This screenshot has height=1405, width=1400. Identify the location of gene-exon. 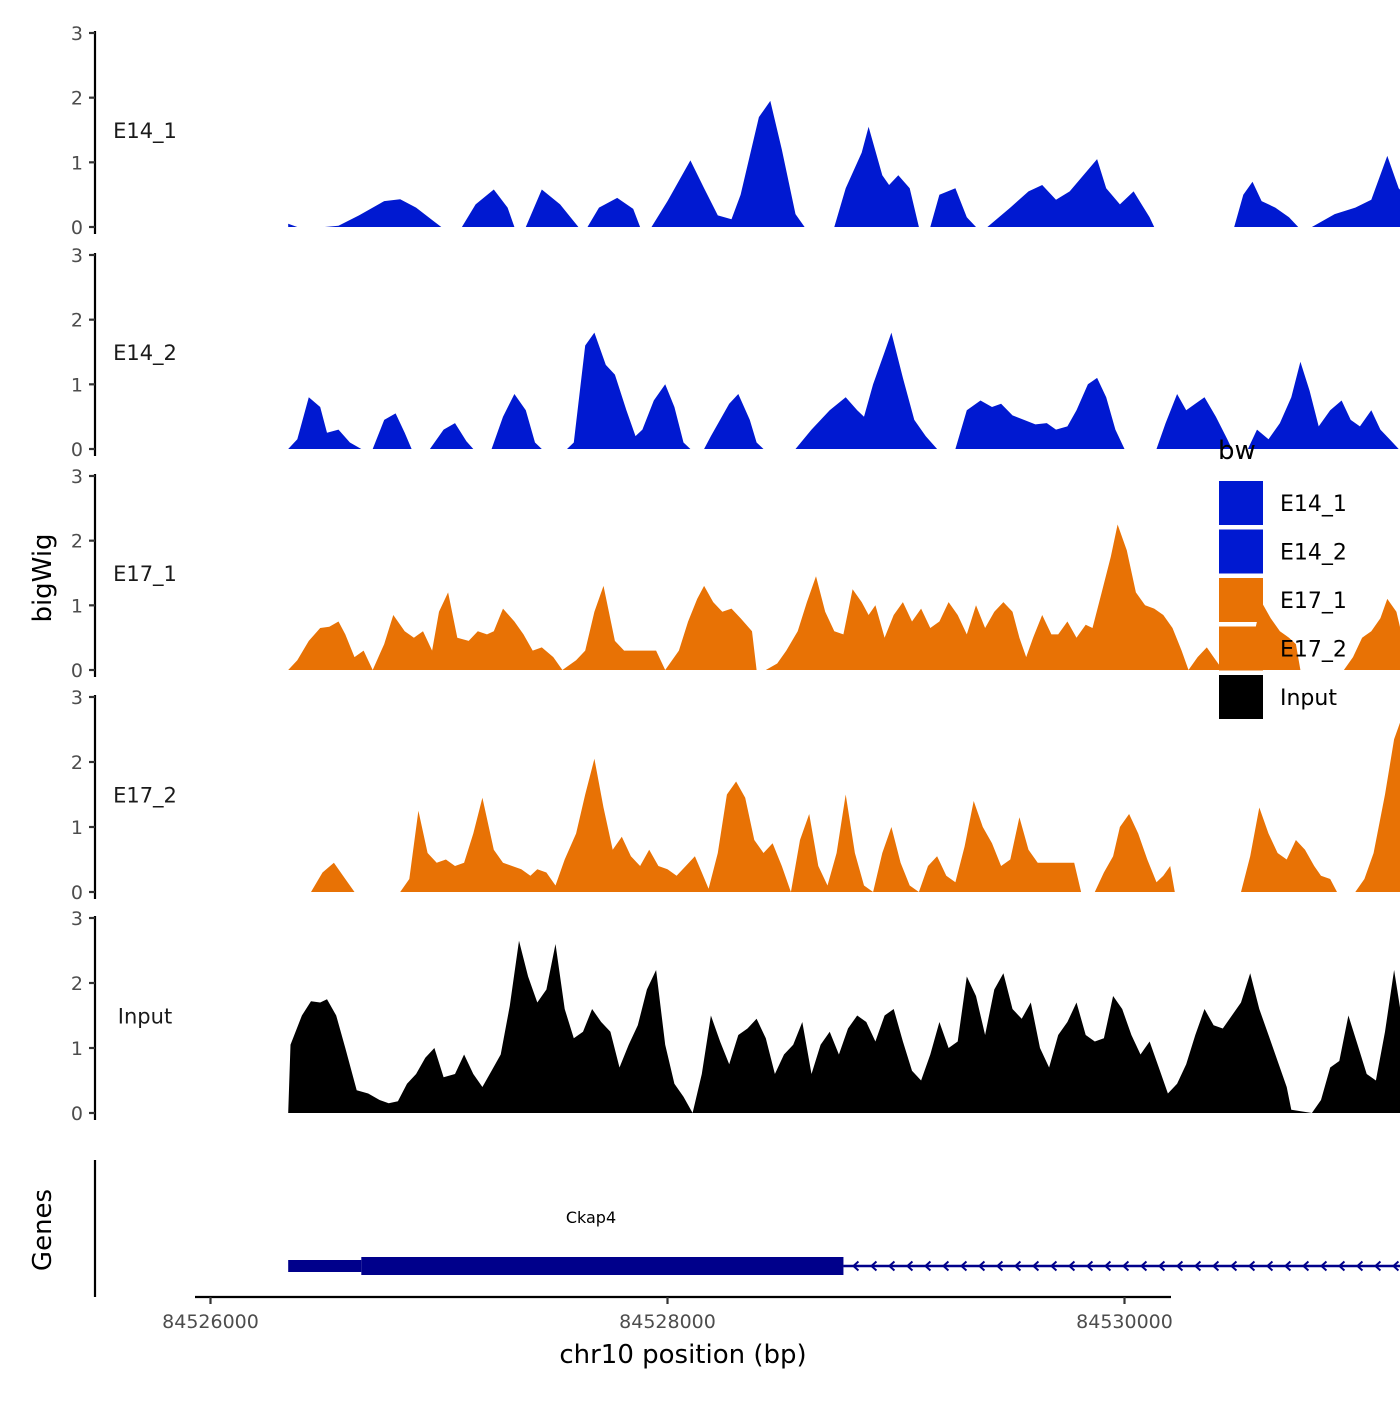
(602, 1266).